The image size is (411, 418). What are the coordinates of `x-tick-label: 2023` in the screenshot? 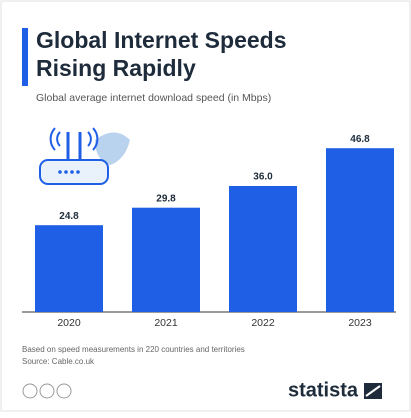 It's located at (360, 323).